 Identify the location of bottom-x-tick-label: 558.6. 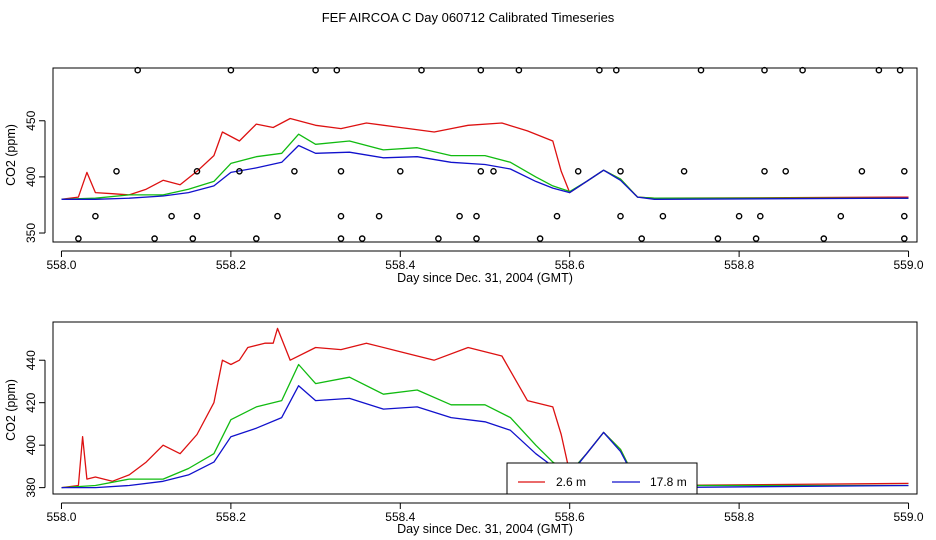
(570, 517).